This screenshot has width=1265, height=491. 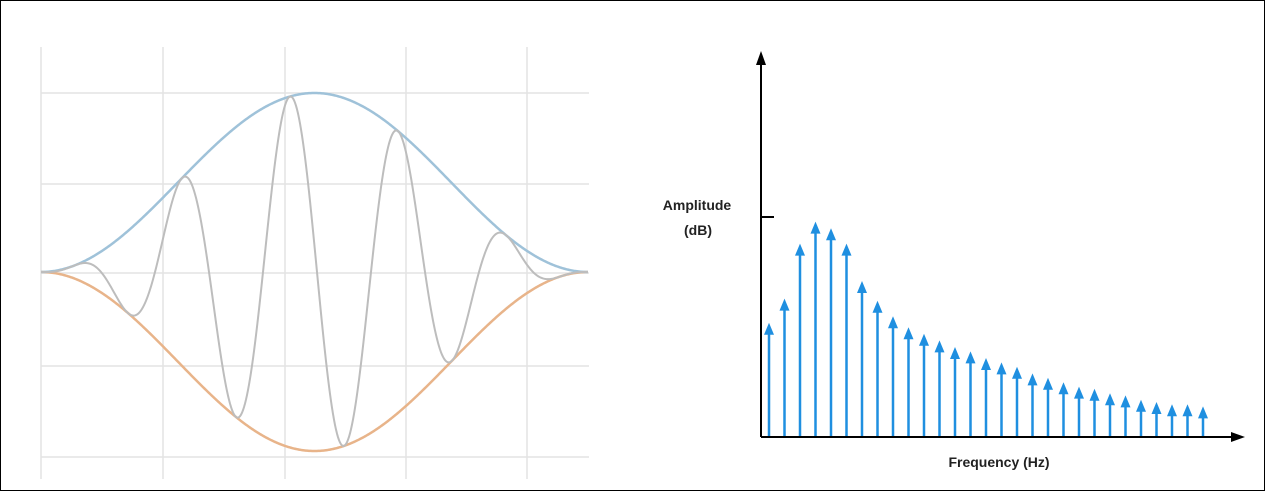 I want to click on x-axis-title: Frequency (Hz), so click(x=998, y=462).